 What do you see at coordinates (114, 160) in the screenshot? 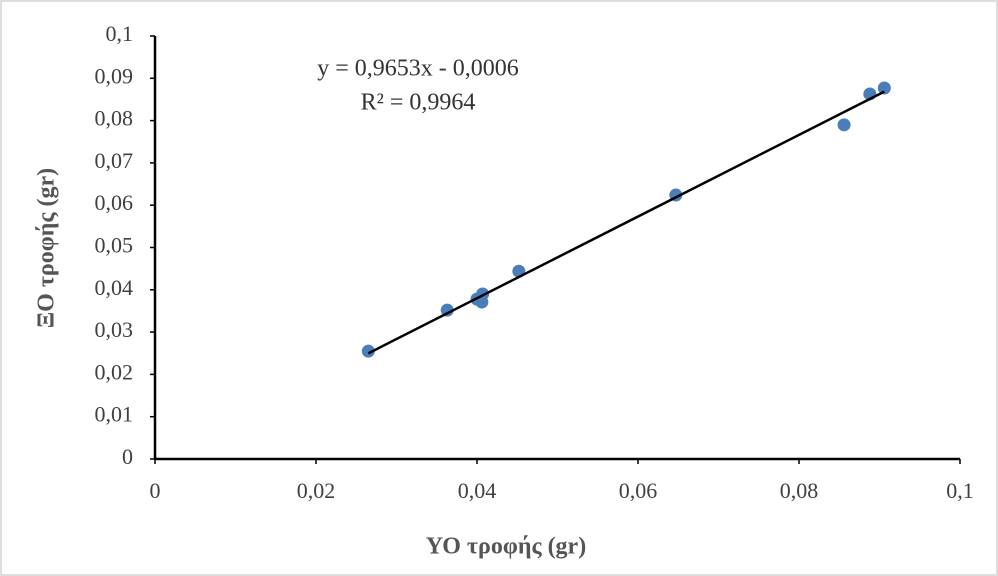
I see `y-tick-label: 0,07` at bounding box center [114, 160].